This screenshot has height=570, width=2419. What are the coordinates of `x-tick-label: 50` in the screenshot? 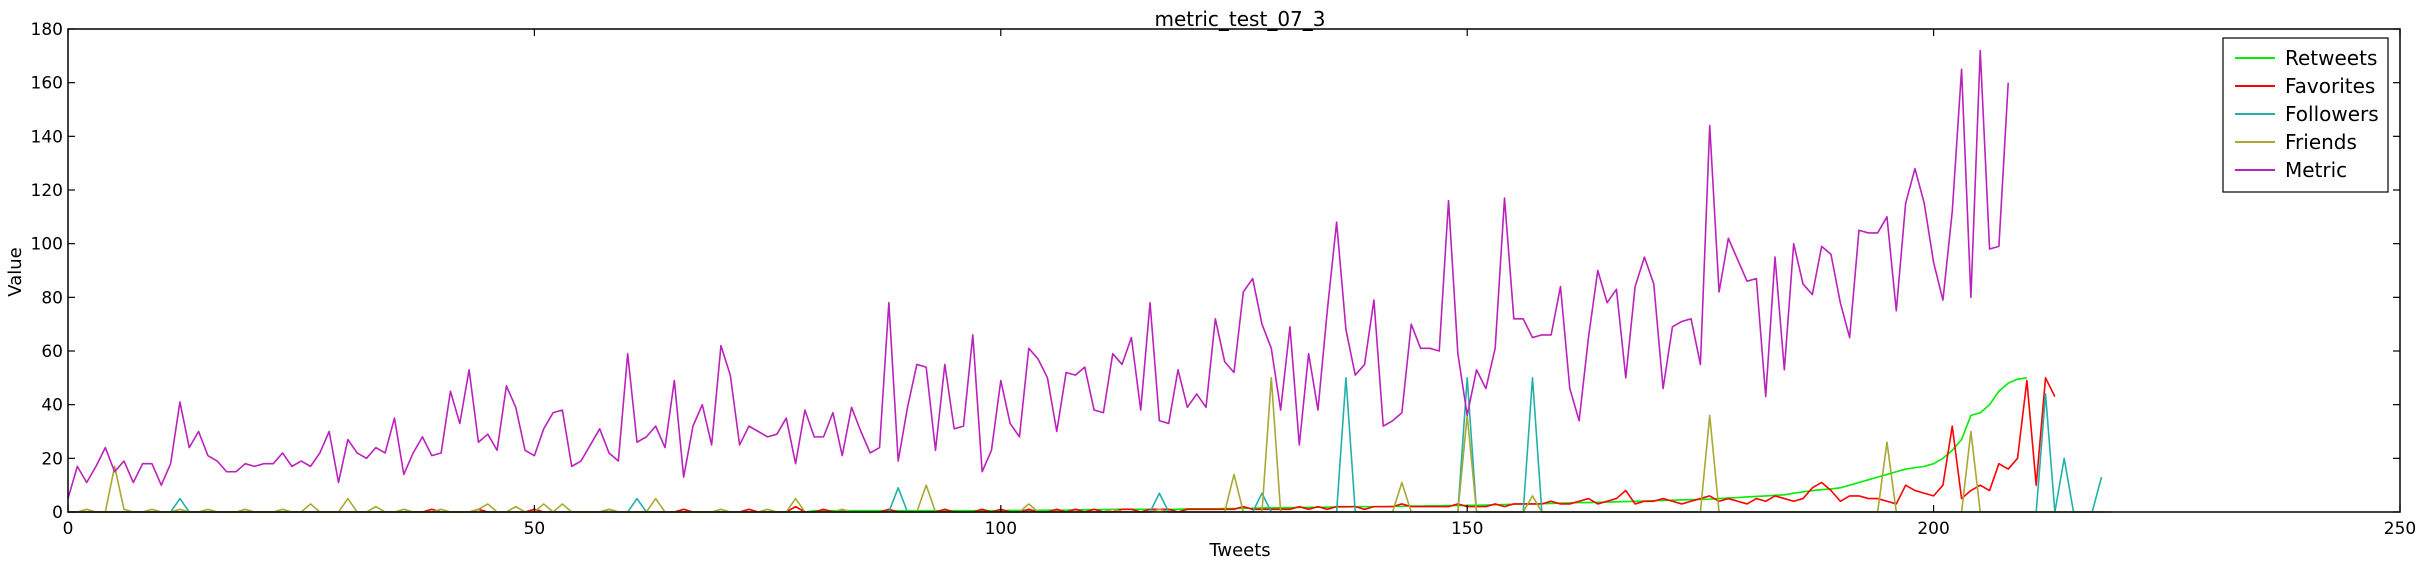 It's located at (535, 529).